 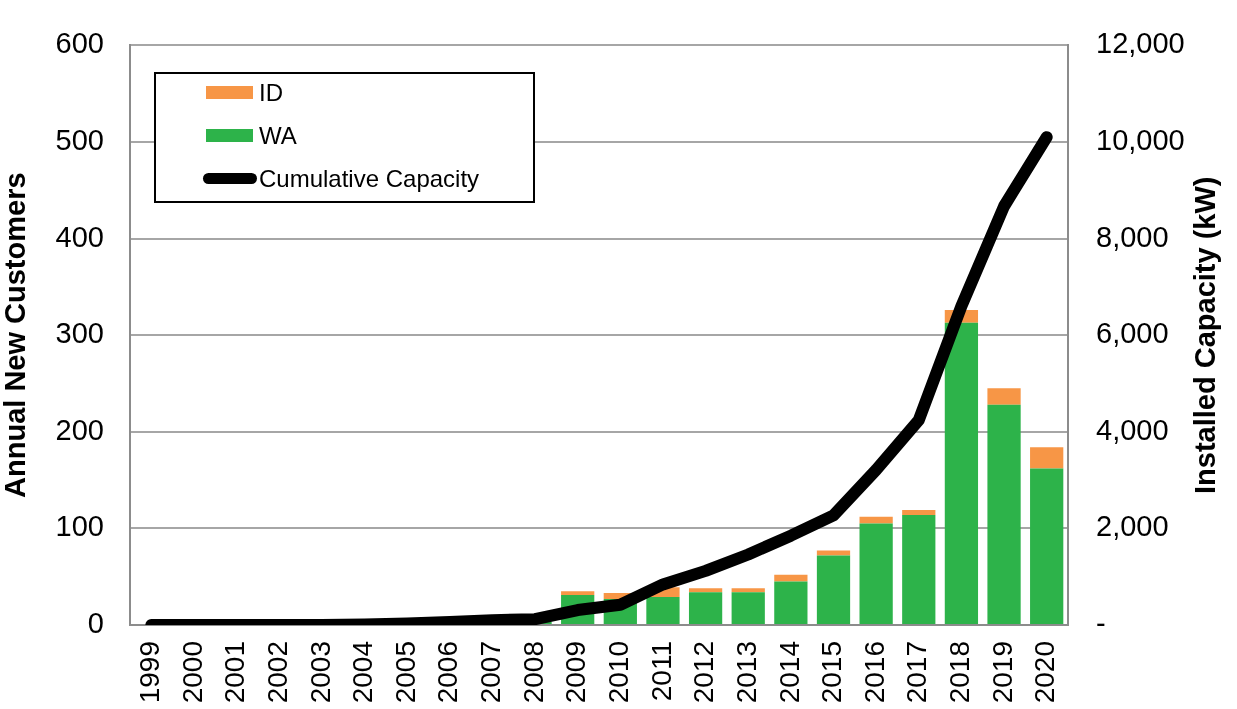 What do you see at coordinates (746, 672) in the screenshot?
I see `x-tick-label: 2013` at bounding box center [746, 672].